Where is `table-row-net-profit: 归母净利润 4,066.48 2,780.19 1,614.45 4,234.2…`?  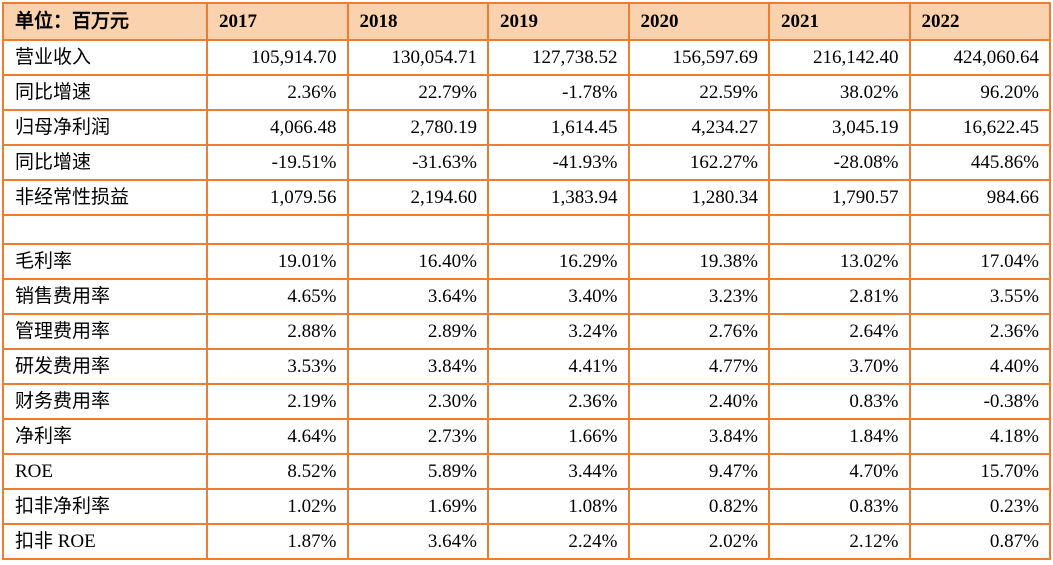
table-row-net-profit: 归母净利润 4,066.48 2,780.19 1,614.45 4,234.2… is located at coordinates (526, 127).